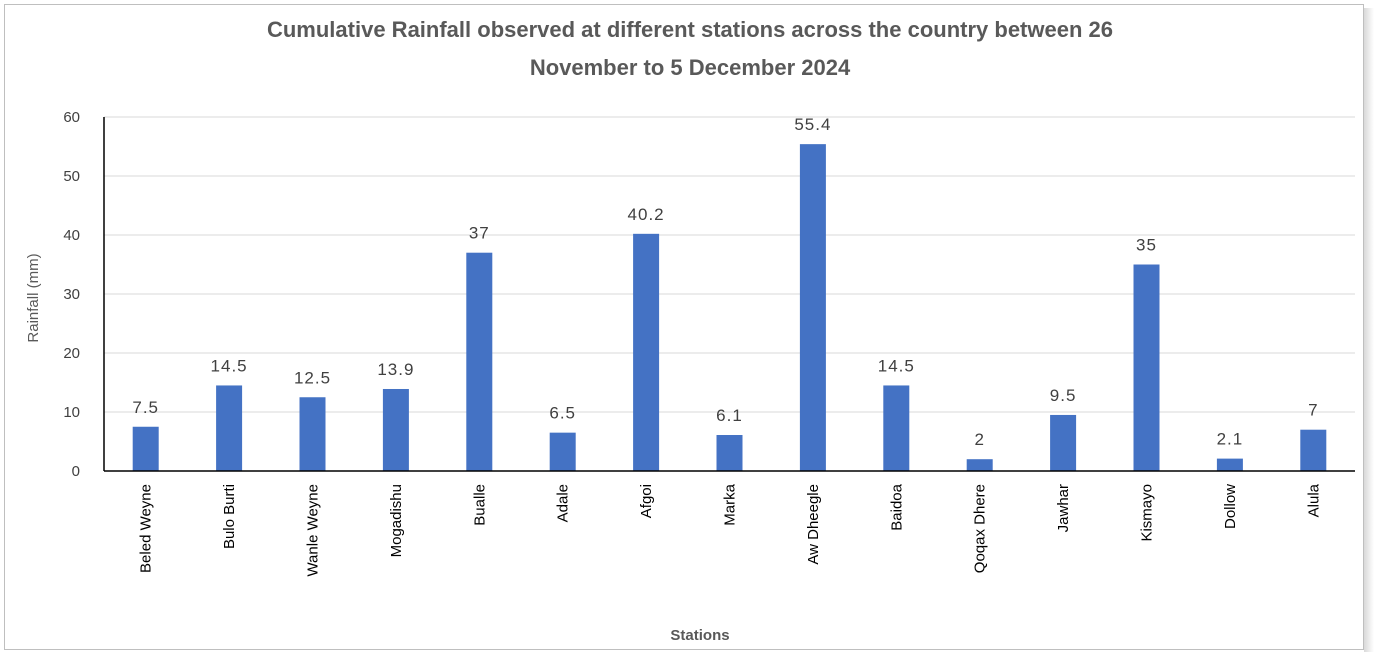  What do you see at coordinates (1230, 439) in the screenshot?
I see `data-label: 2.1` at bounding box center [1230, 439].